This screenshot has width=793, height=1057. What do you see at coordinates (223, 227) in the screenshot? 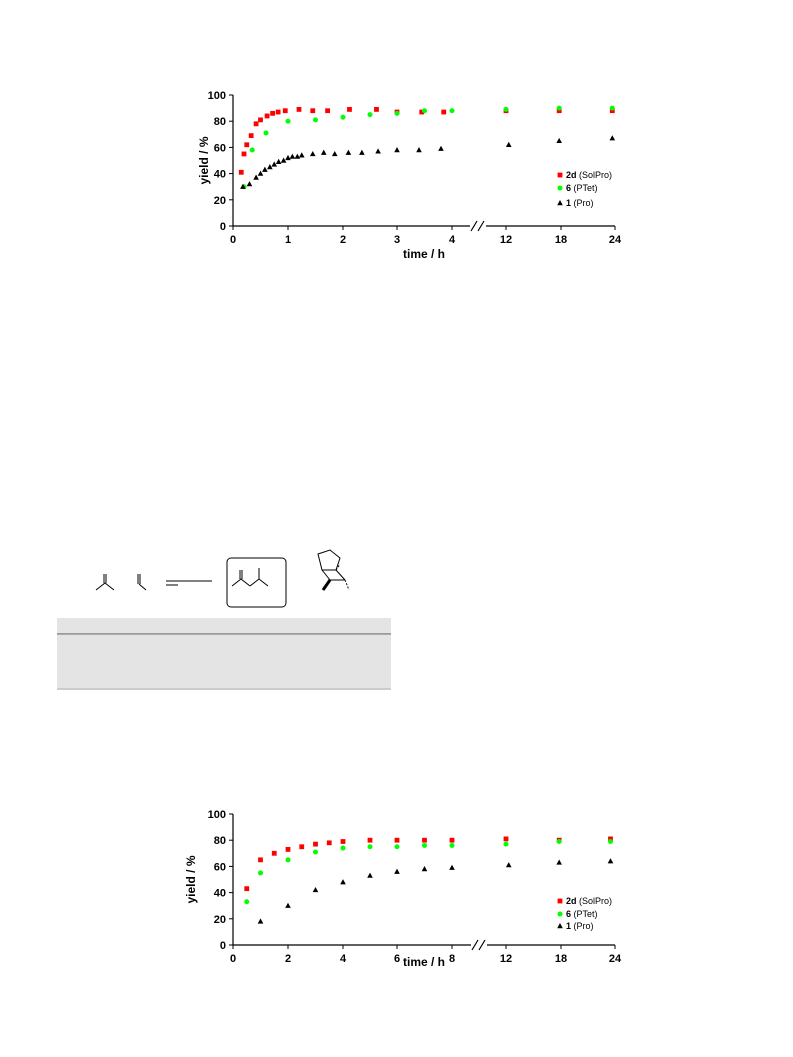
I see `y-tick-label: 0` at bounding box center [223, 227].